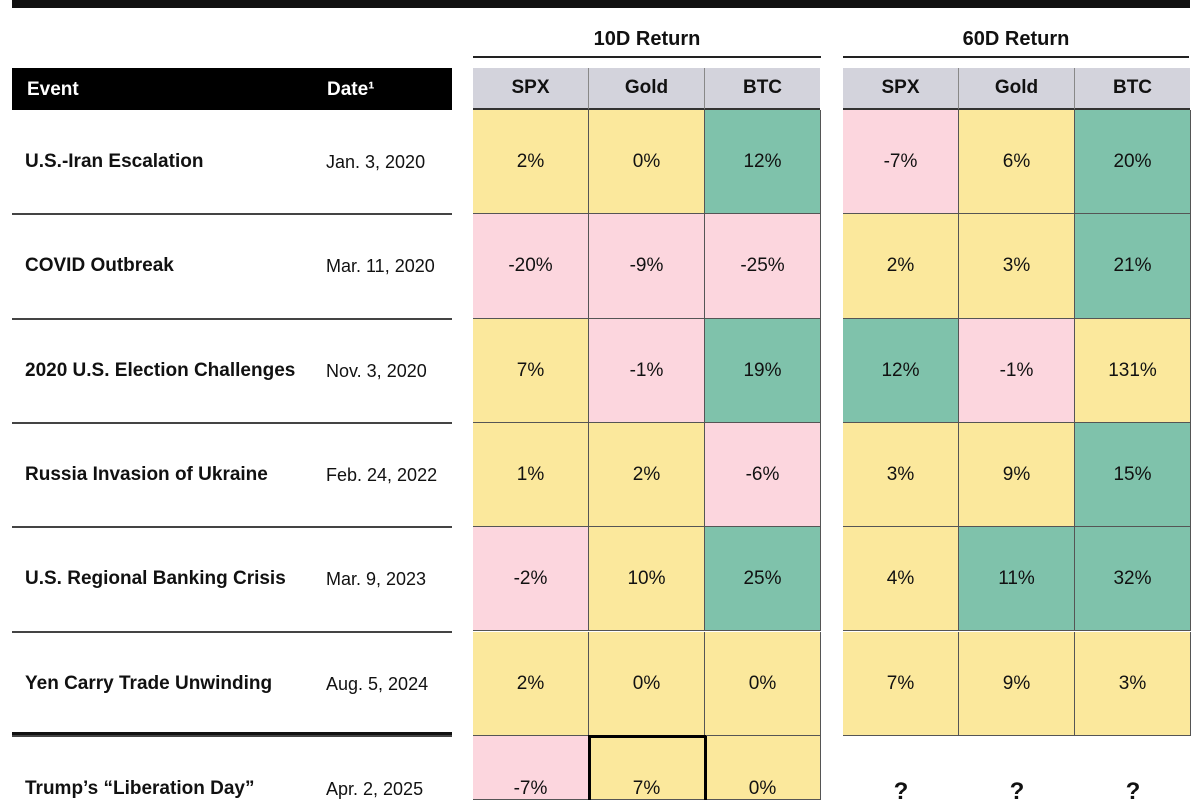 The width and height of the screenshot is (1200, 806). I want to click on data-cell: 4%, so click(901, 579).